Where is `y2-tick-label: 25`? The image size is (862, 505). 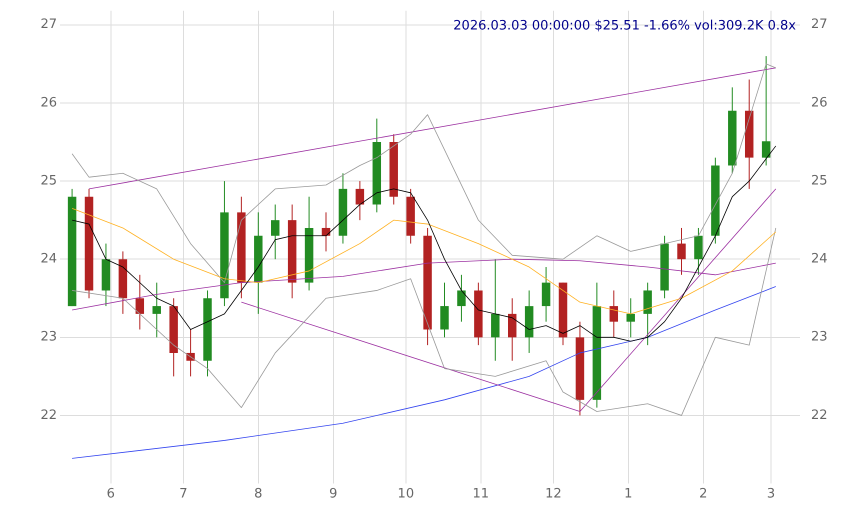
y2-tick-label: 25 is located at coordinates (819, 180).